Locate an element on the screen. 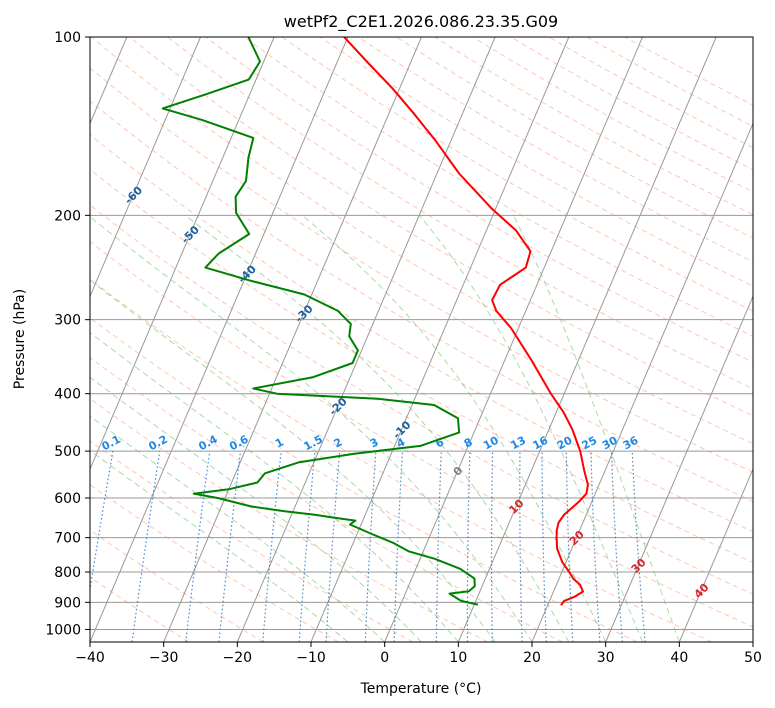 This screenshot has width=775, height=708. mixing-ratio-label: 16 is located at coordinates (541, 443).